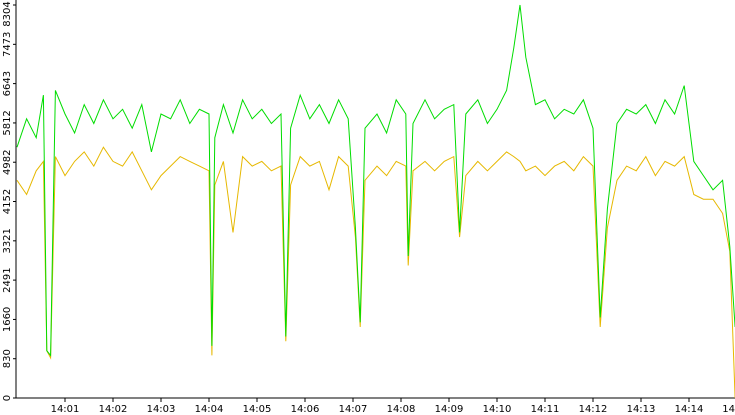 This screenshot has height=415, width=735. I want to click on y-tick-label: 7473, so click(7, 44).